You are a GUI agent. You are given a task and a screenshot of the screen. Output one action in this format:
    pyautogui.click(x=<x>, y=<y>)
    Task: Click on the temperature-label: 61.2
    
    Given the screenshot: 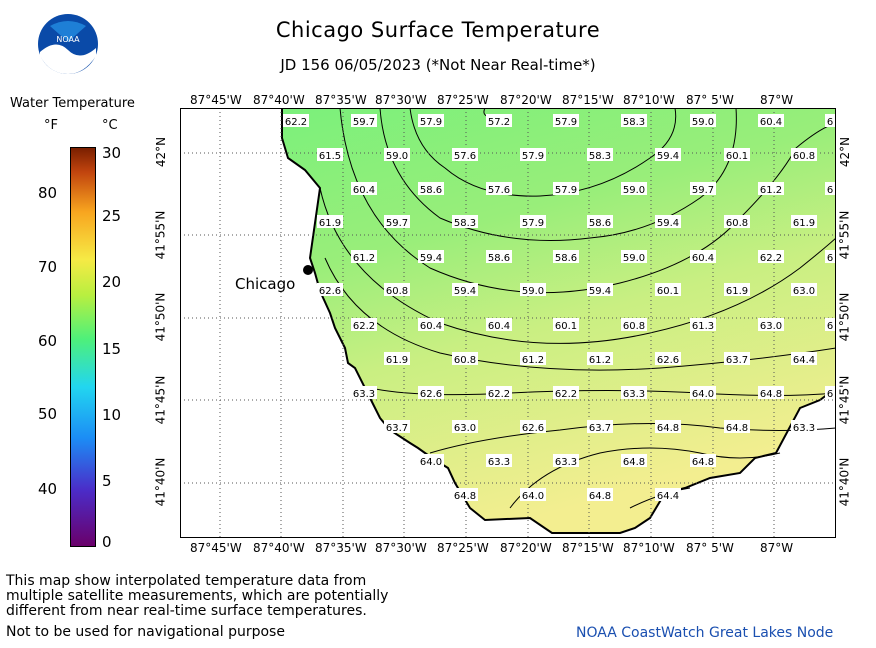 What is the action you would take?
    pyautogui.click(x=533, y=360)
    